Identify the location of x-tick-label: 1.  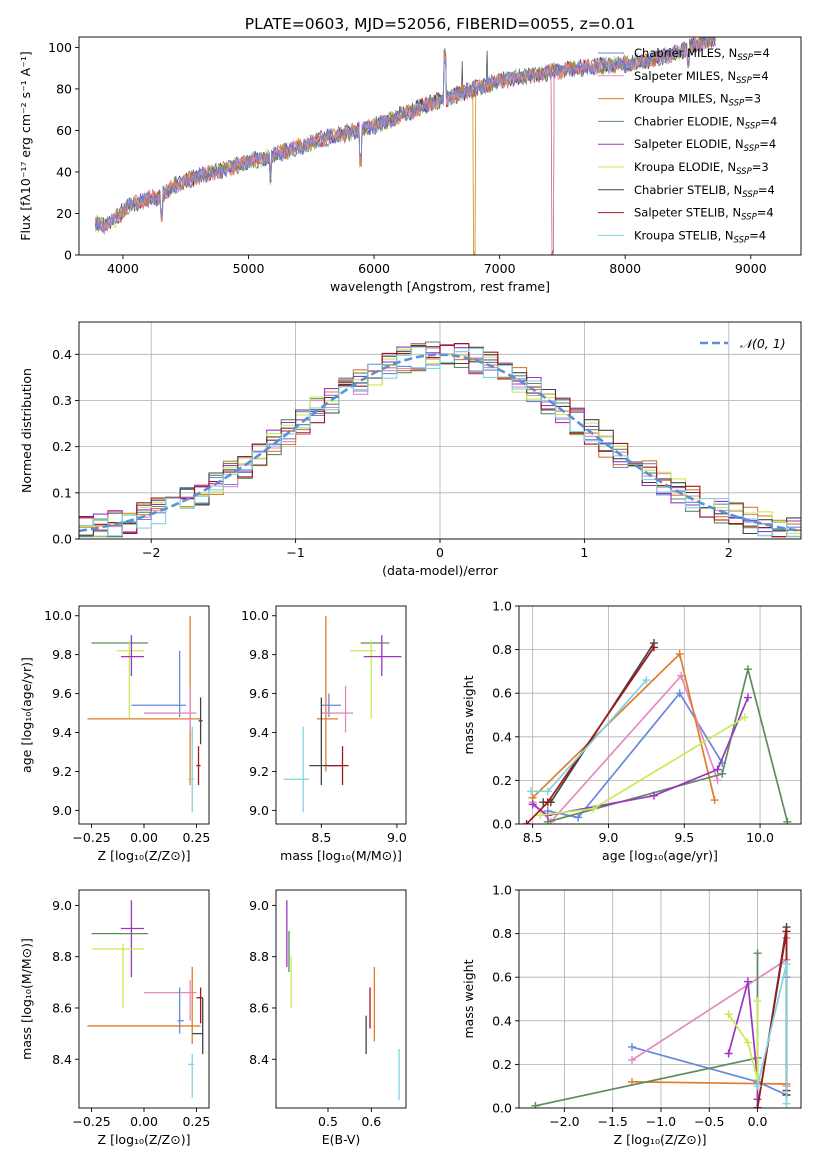
(584, 552).